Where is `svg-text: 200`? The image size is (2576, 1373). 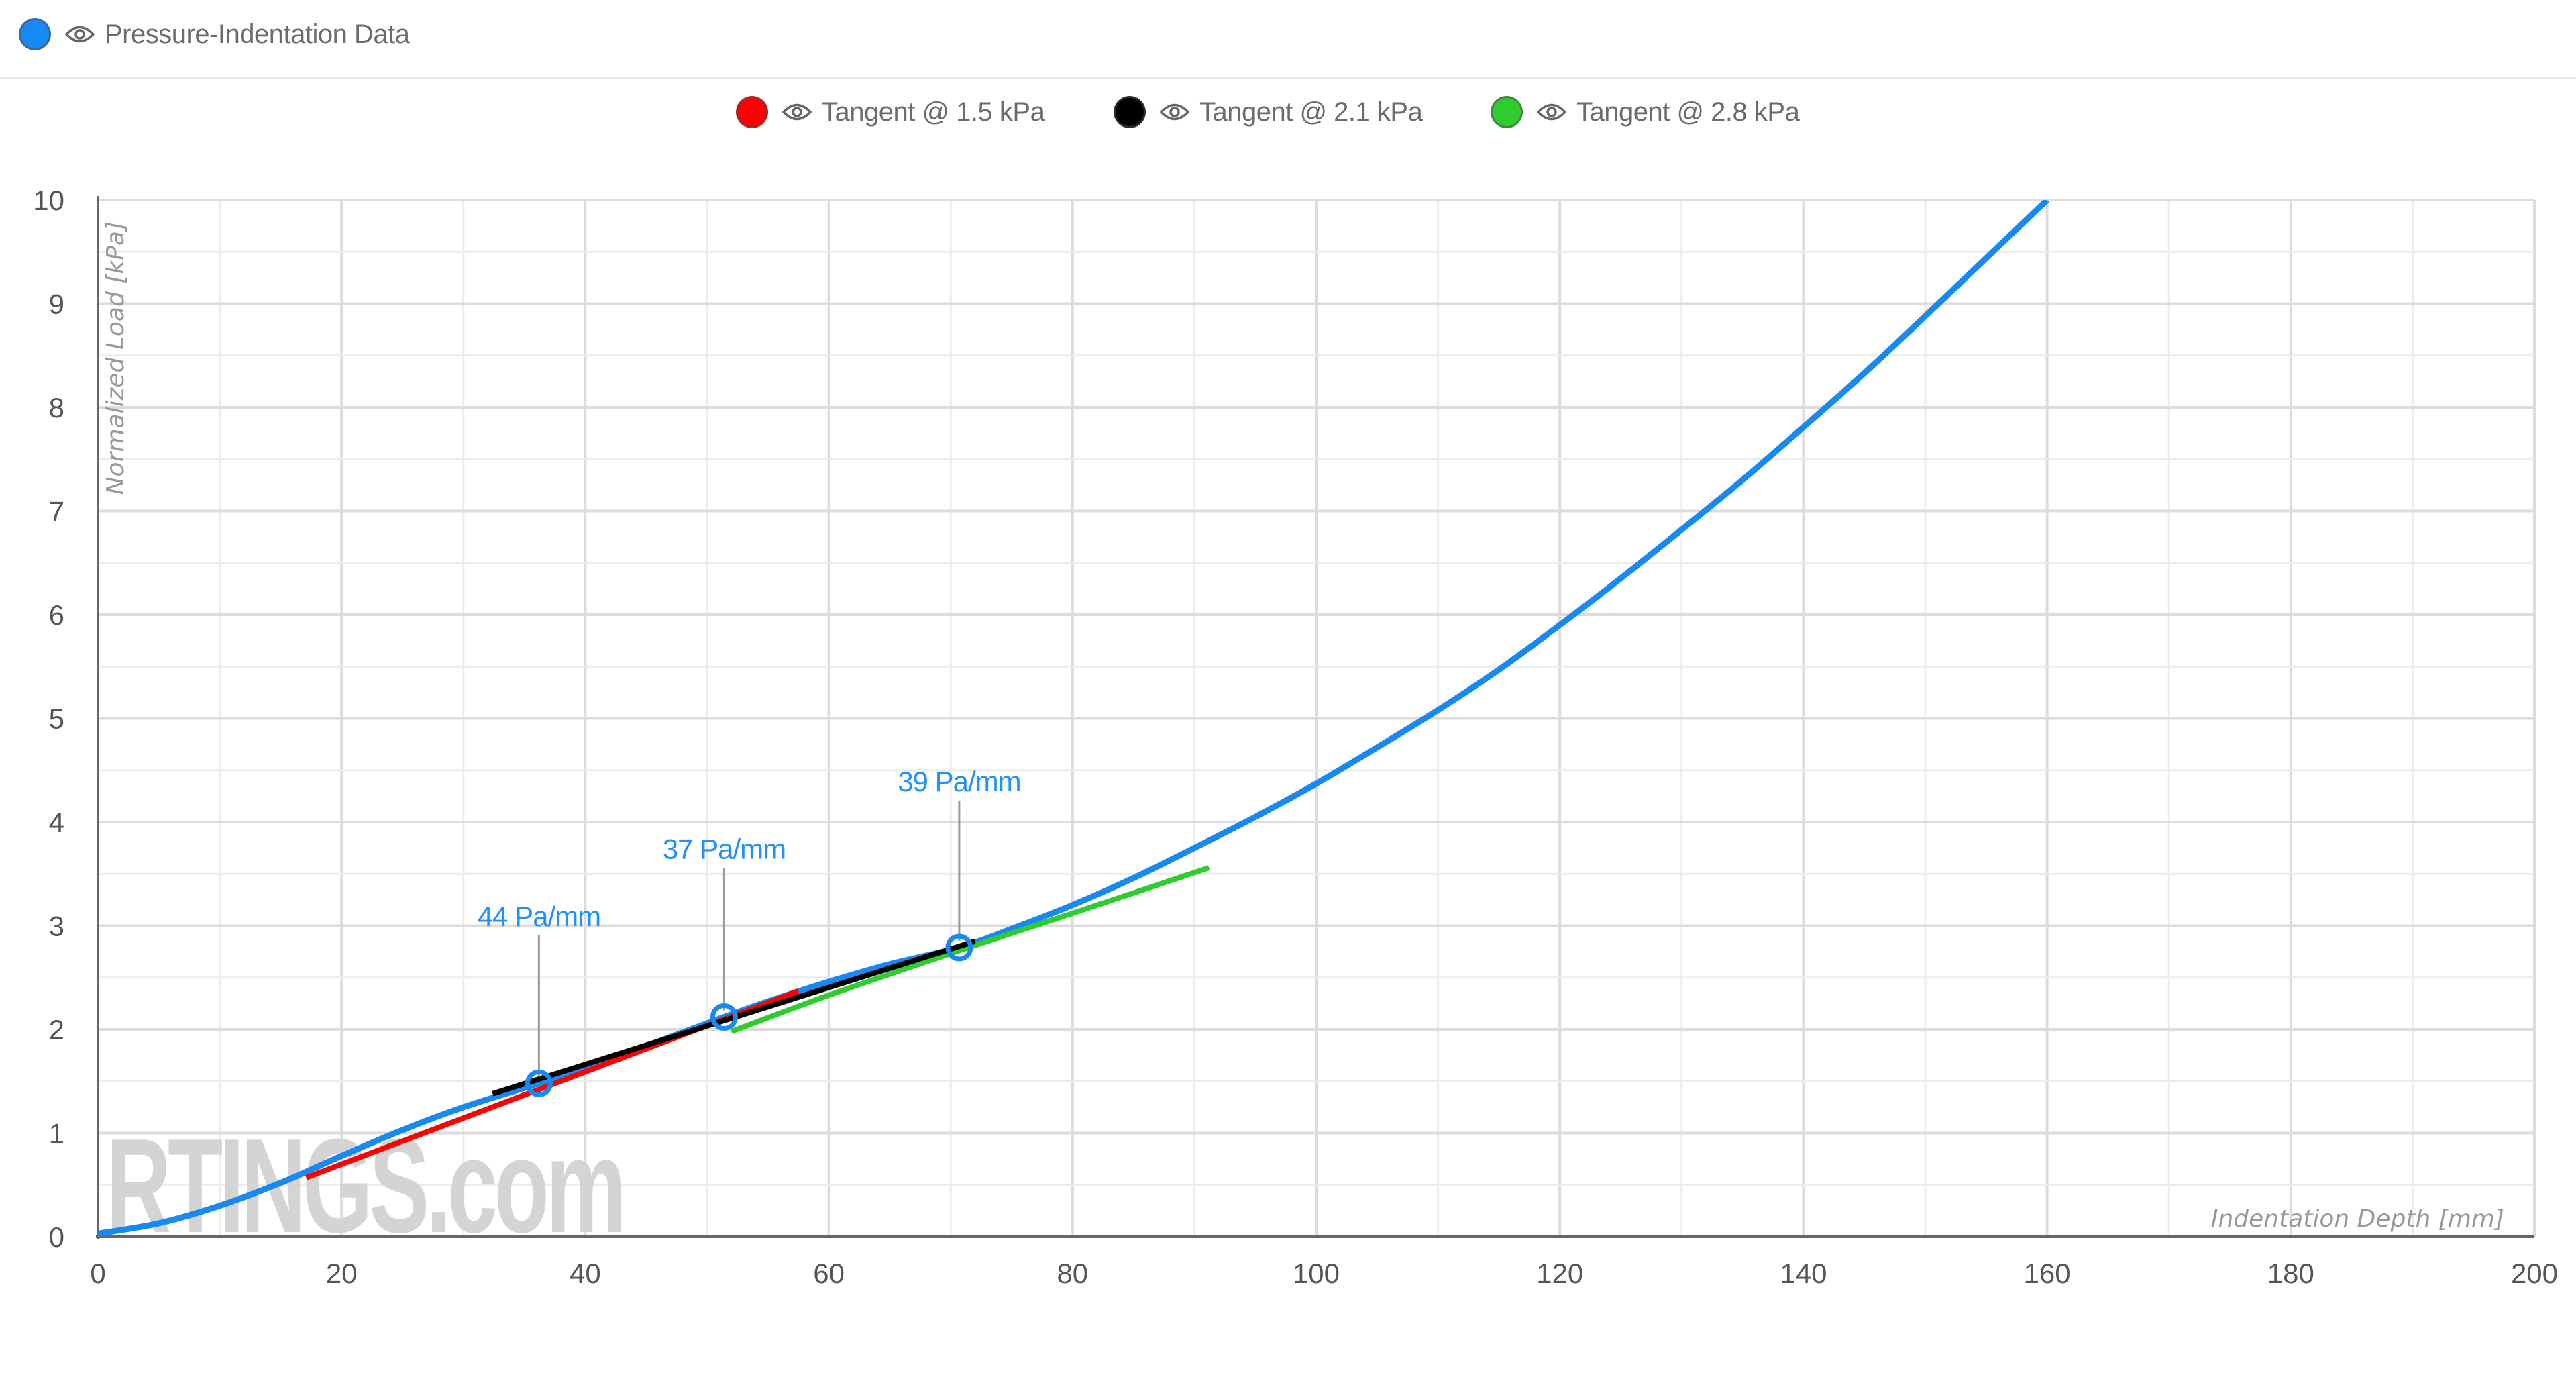
svg-text: 200 is located at coordinates (2534, 1273).